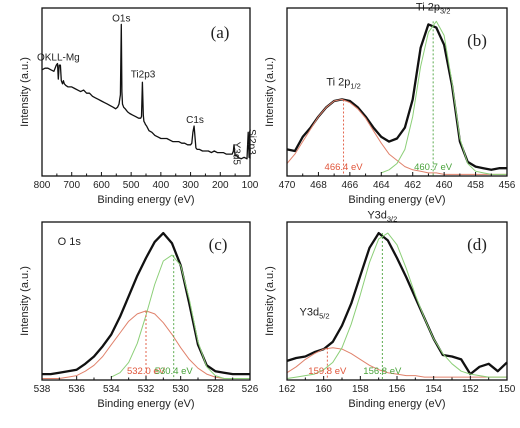 The height and width of the screenshot is (428, 520). What do you see at coordinates (324, 315) in the screenshot?
I see `peak-name-sub: 5/2` at bounding box center [324, 315].